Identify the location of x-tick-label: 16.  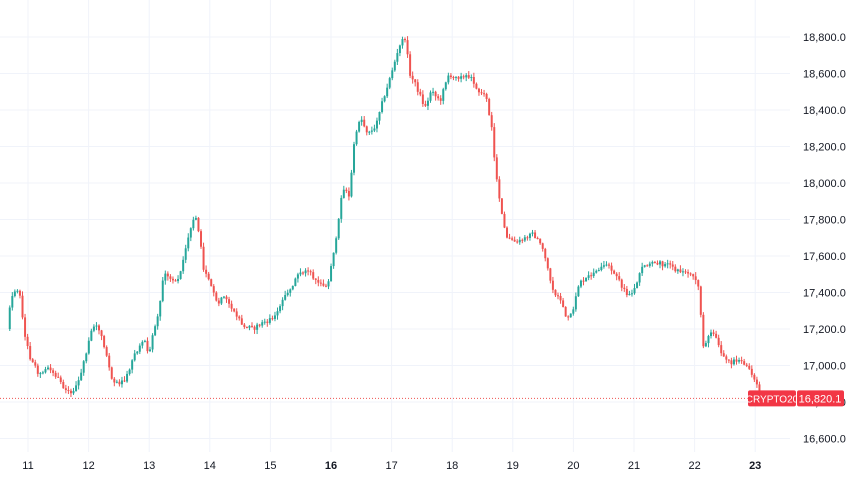
(331, 466).